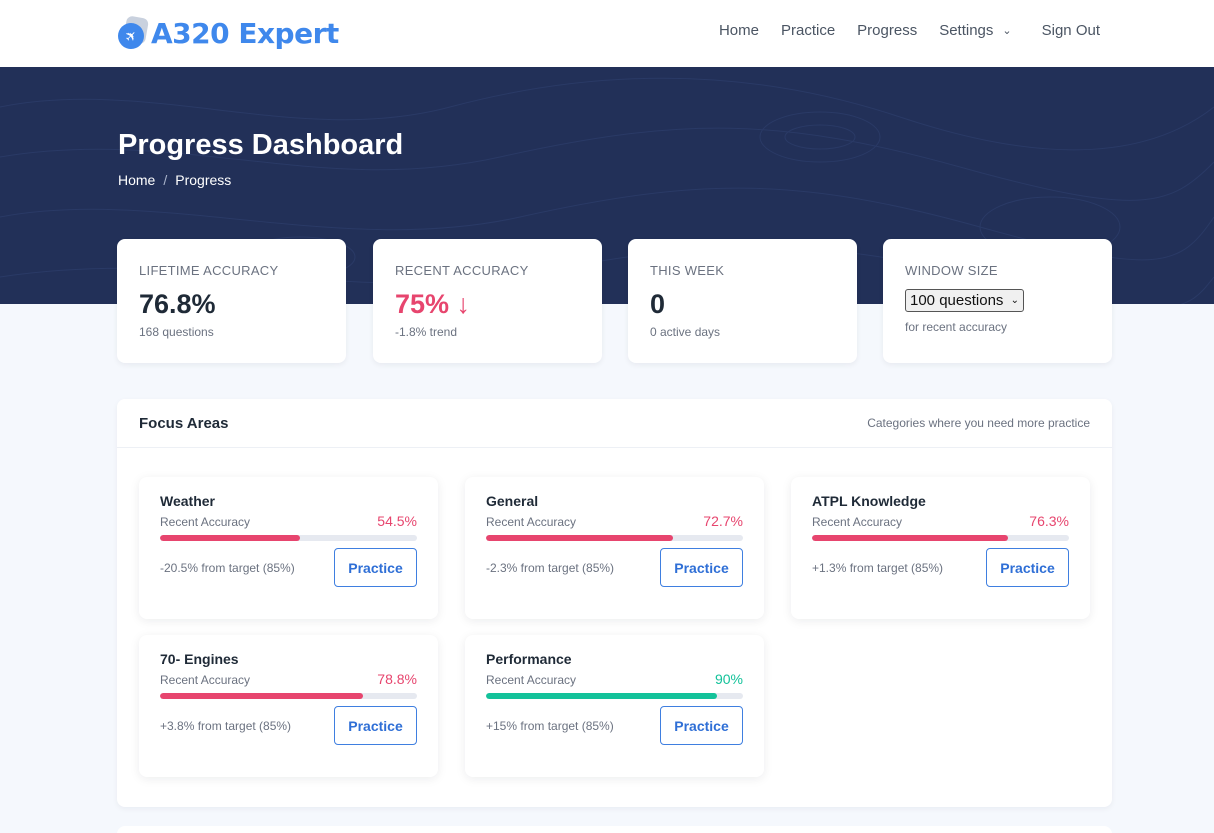 Image resolution: width=1214 pixels, height=833 pixels. What do you see at coordinates (658, 304) in the screenshot?
I see `stat-value: 0` at bounding box center [658, 304].